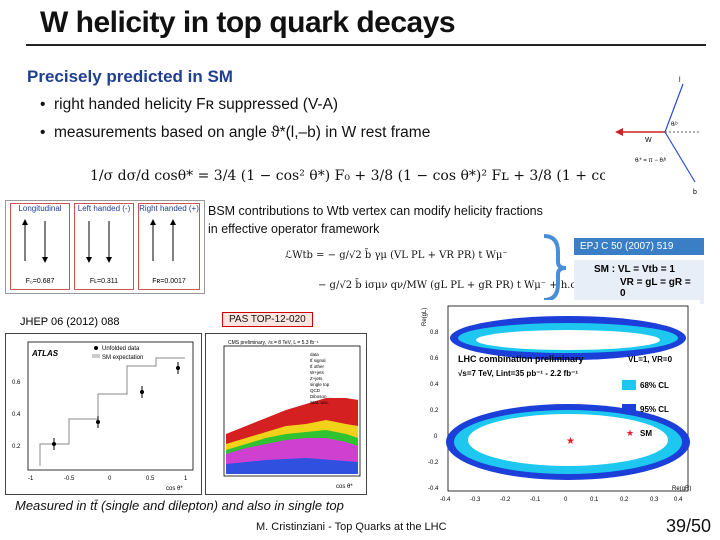 This screenshot has width=720, height=540. I want to click on lhc-plot-energy: √s=7 TeV, Lint=35 pb⁻¹ - 2.2 fb⁻¹, so click(518, 373).